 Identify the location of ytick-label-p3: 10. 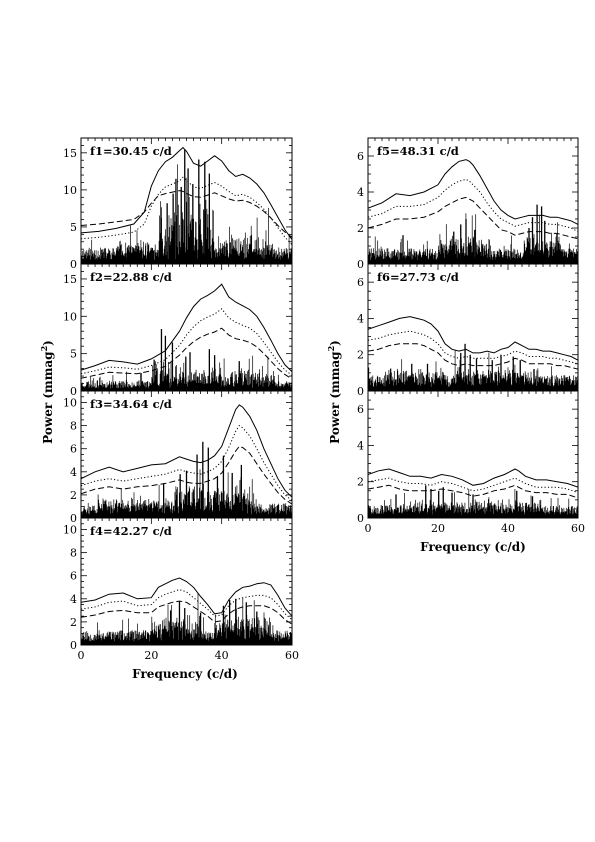
(70, 403).